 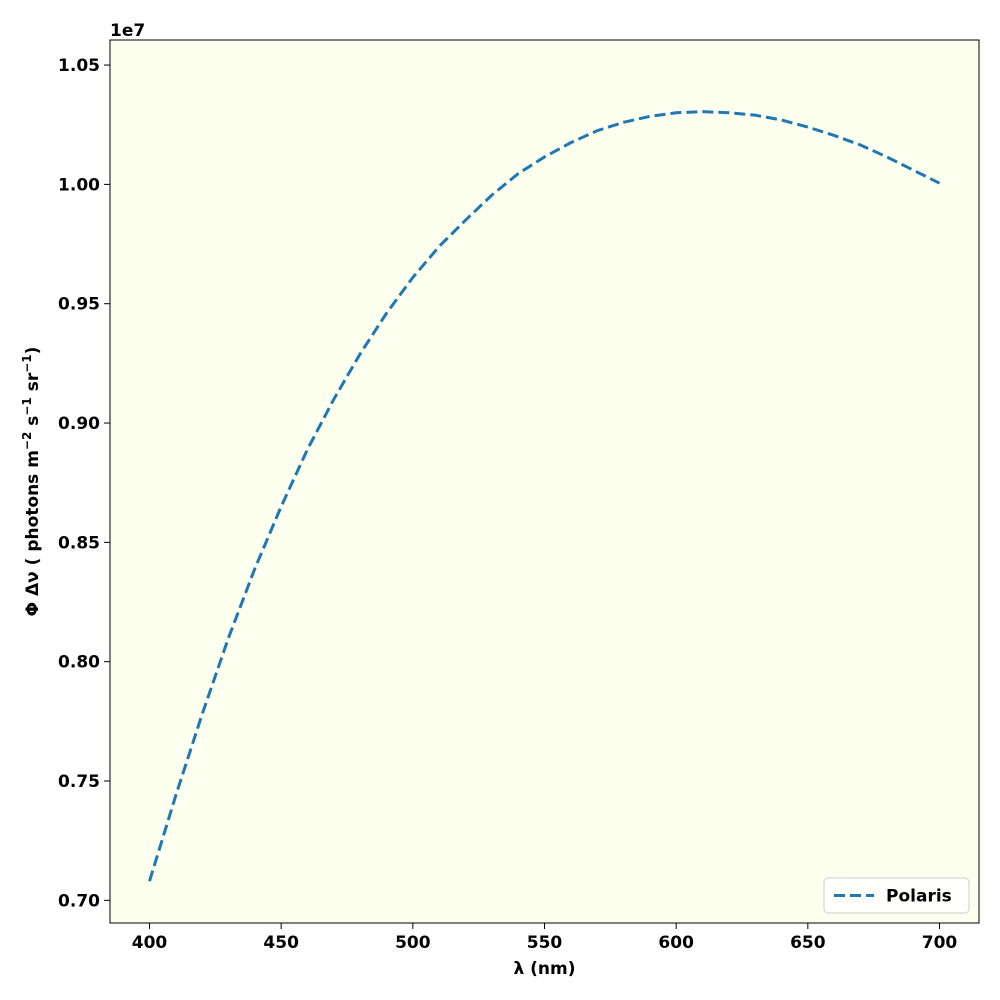 What do you see at coordinates (808, 943) in the screenshot?
I see `x-tick-label: 650` at bounding box center [808, 943].